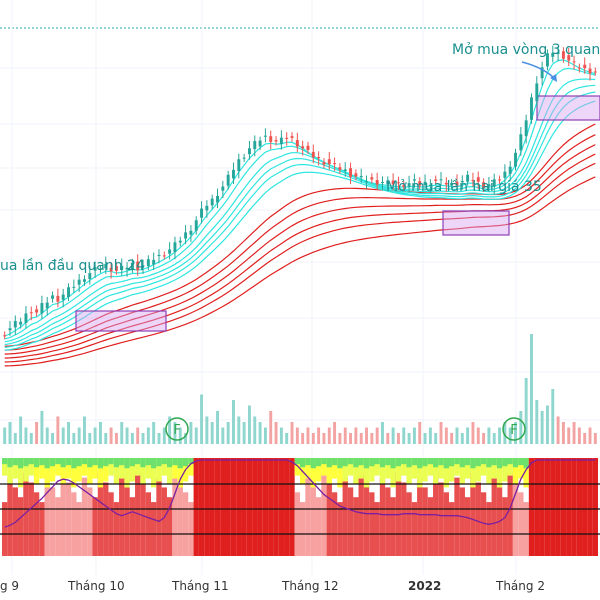  What do you see at coordinates (300, 493) in the screenshot?
I see `osc-signal-line` at bounding box center [300, 493].